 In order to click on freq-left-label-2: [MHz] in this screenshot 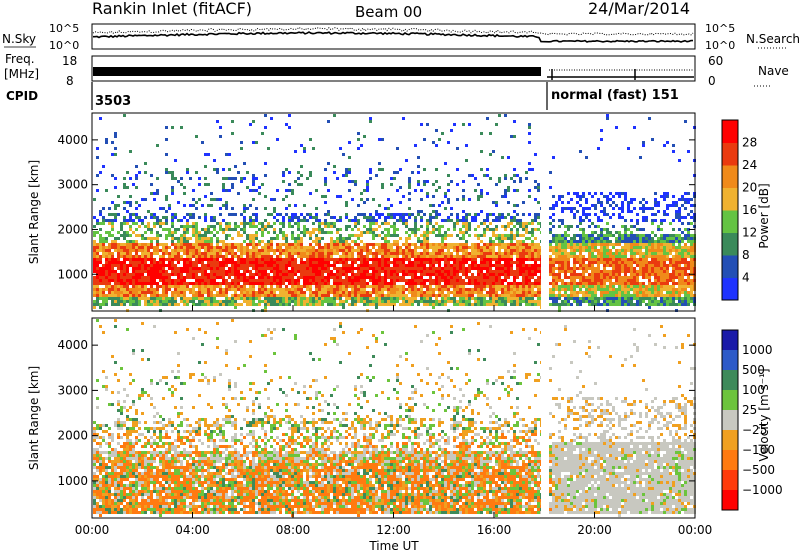, I will do `click(21, 74)`.